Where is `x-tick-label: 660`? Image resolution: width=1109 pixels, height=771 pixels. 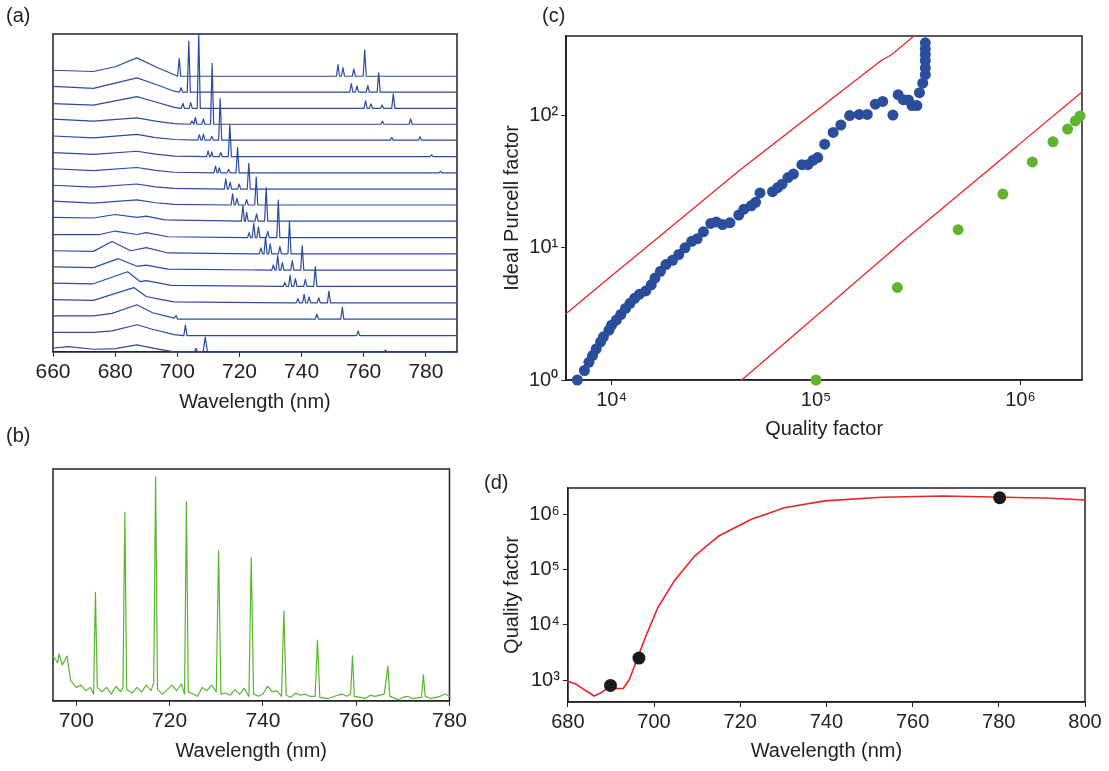 x-tick-label: 660 is located at coordinates (53, 371).